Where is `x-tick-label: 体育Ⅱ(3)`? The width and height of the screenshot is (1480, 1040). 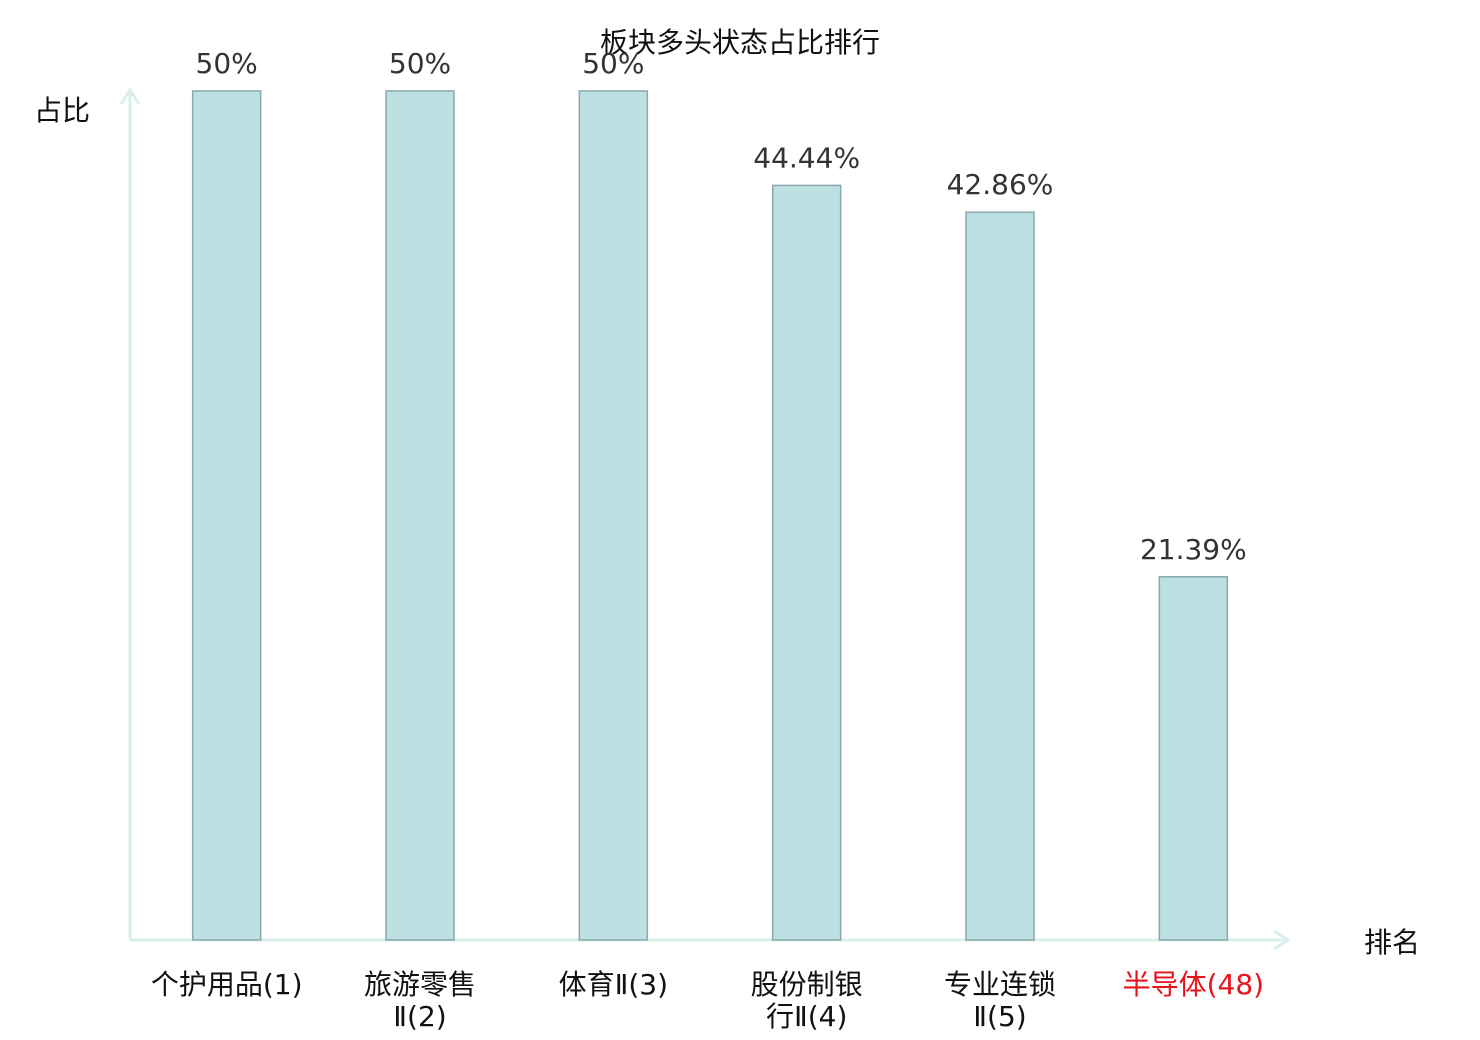
x-tick-label: 体育Ⅱ(3) is located at coordinates (613, 984).